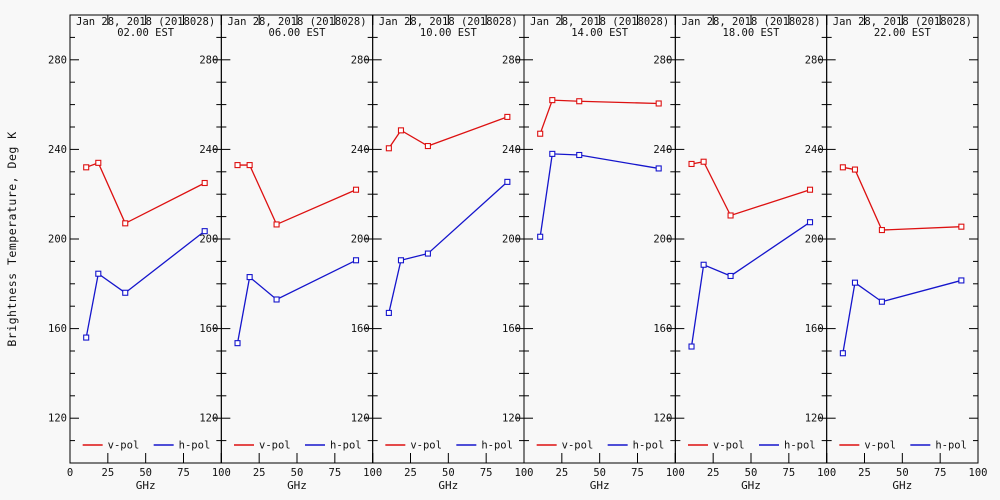 This screenshot has height=500, width=1000. Describe the element at coordinates (752, 33) in the screenshot. I see `panel-subtitle: 18.00 EST` at that location.